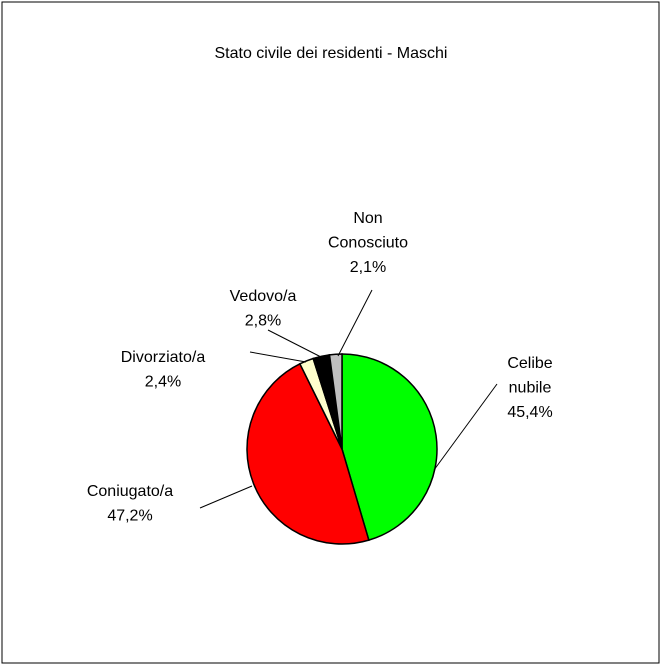  Describe the element at coordinates (529, 376) in the screenshot. I see `category-label: Celibe nubile` at that location.